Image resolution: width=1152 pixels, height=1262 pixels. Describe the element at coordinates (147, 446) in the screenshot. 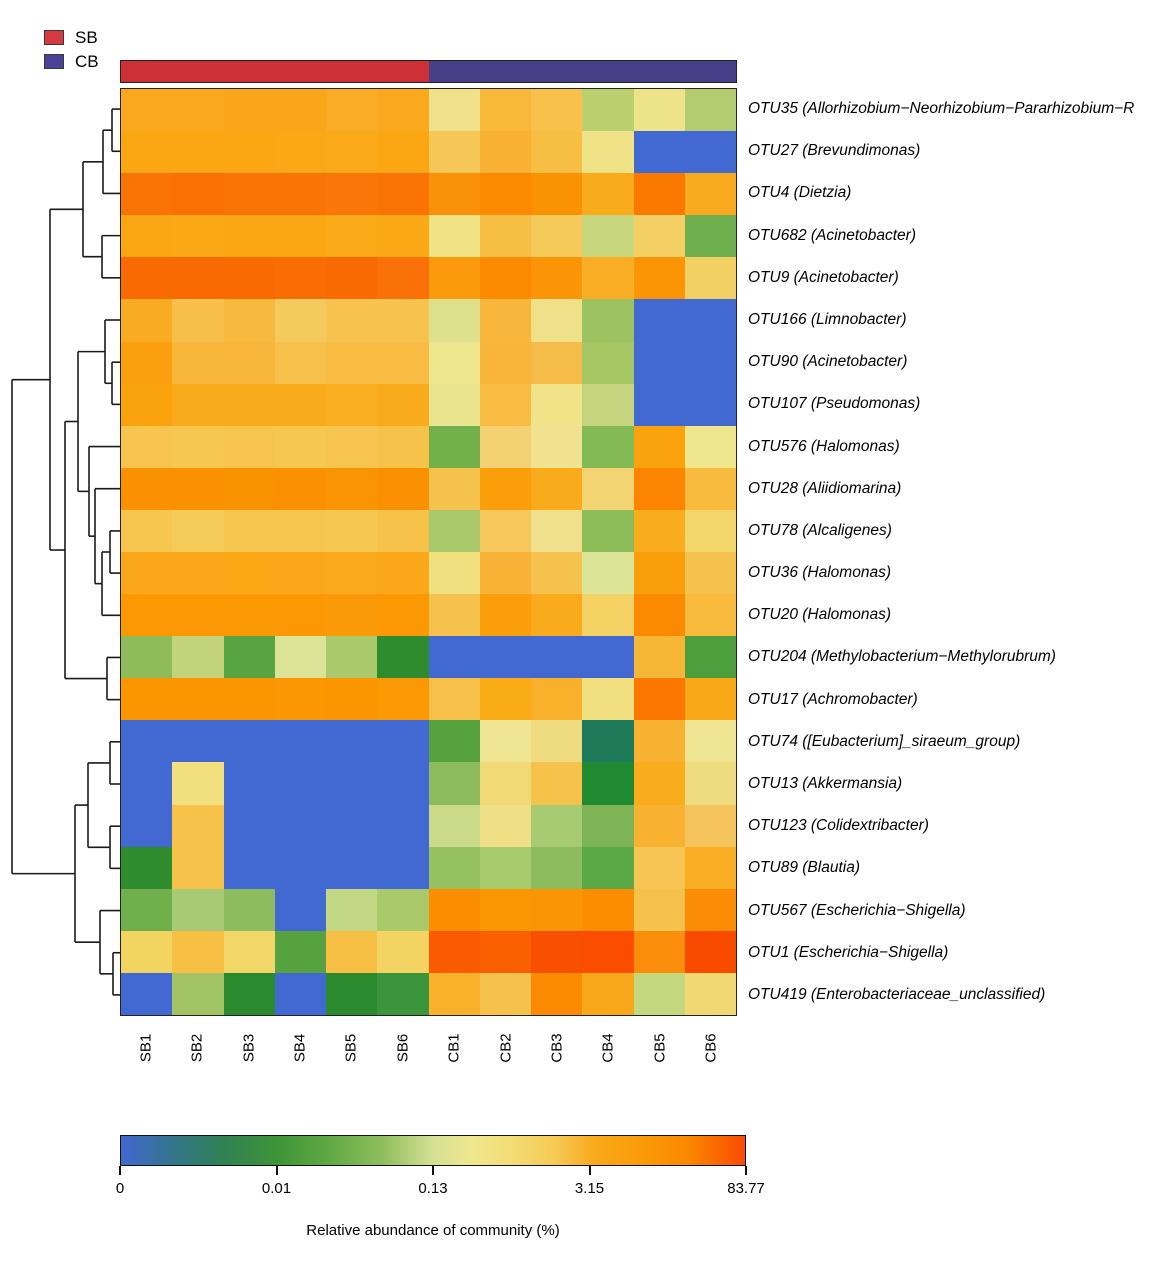

I see `heatmap-cell-OTU576-SB1` at that location.